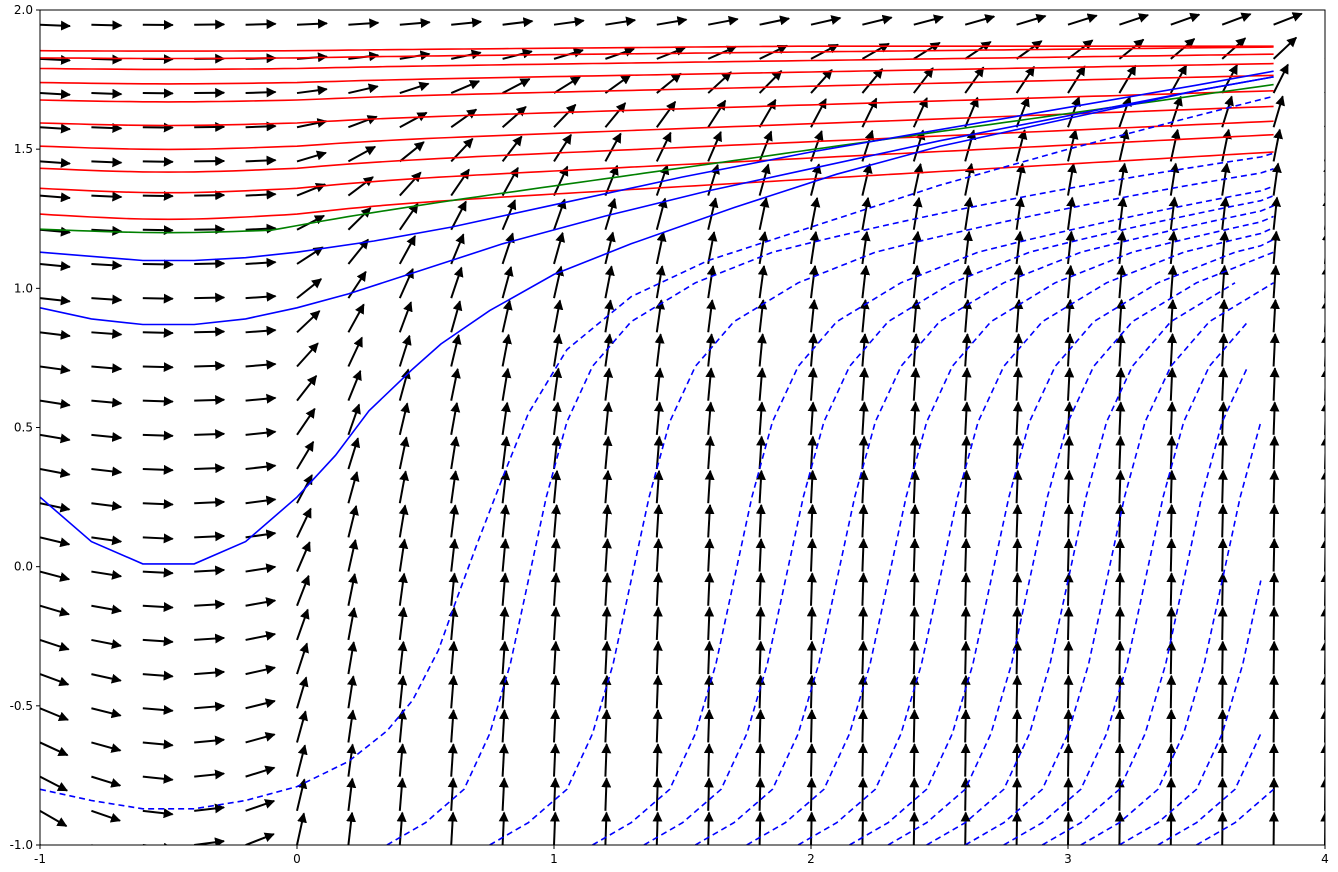 The image size is (1338, 872). I want to click on red-solution-curve, so click(657, 73).